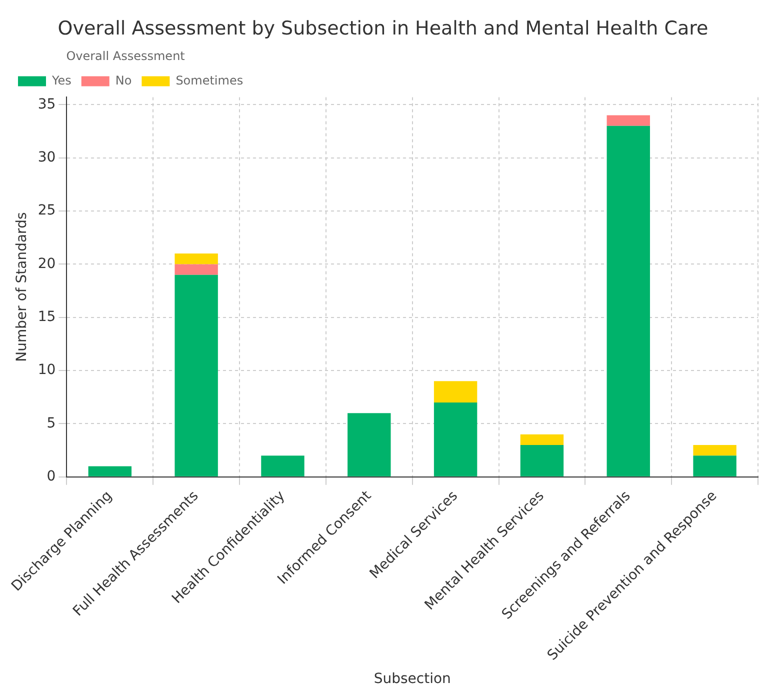 The height and width of the screenshot is (700, 778). Describe the element at coordinates (47, 317) in the screenshot. I see `y-tick-label: 15` at that location.